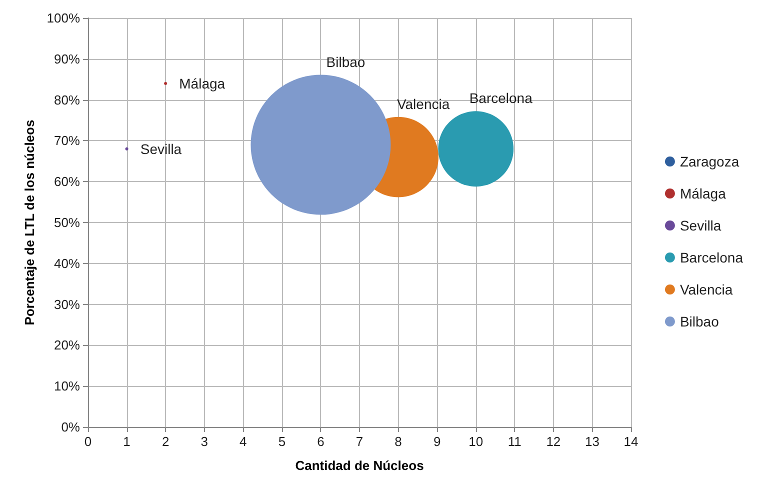 Image resolution: width=758 pixels, height=483 pixels. What do you see at coordinates (204, 441) in the screenshot?
I see `x-tick-label: 3` at bounding box center [204, 441].